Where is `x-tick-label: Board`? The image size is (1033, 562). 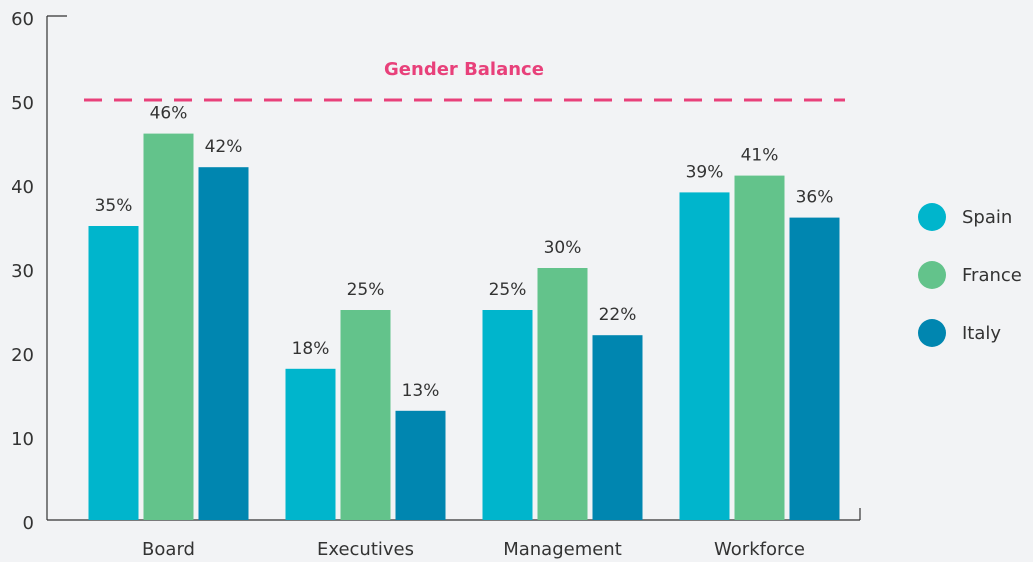
x-tick-label: Board is located at coordinates (168, 549).